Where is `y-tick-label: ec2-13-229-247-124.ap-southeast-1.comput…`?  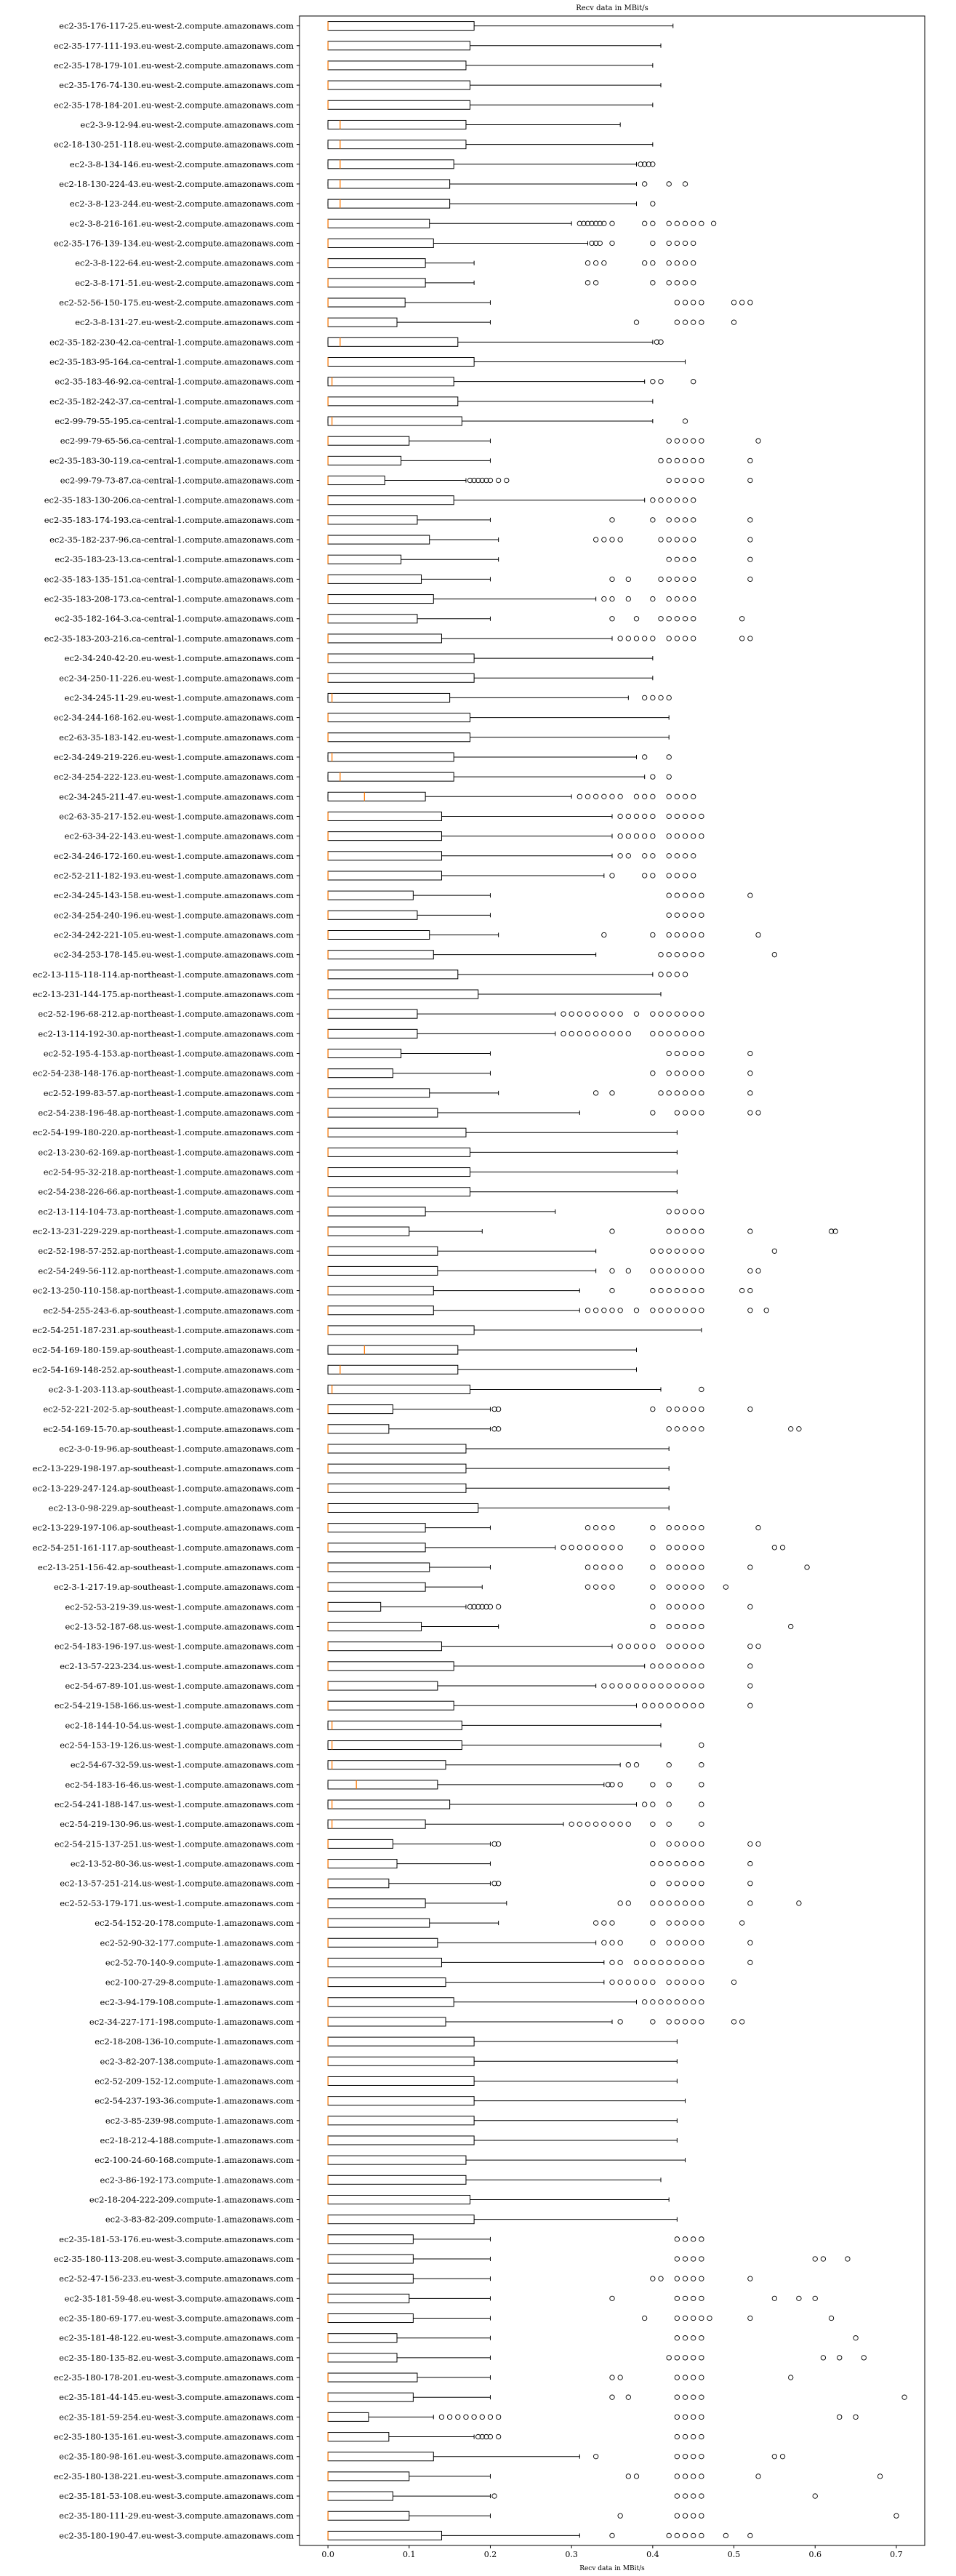
y-tick-label: ec2-13-229-247-124.ap-southeast-1.comput… is located at coordinates (163, 1488).